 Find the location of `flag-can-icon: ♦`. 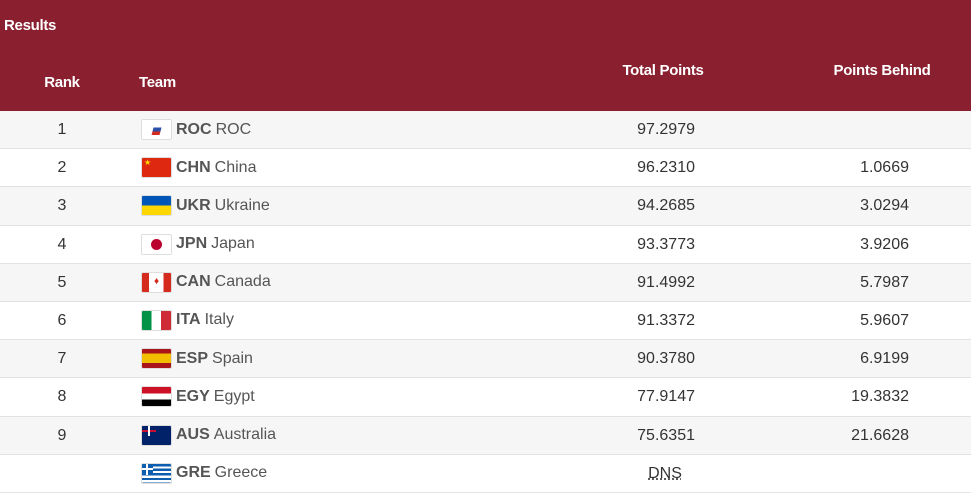

flag-can-icon: ♦ is located at coordinates (156, 282).